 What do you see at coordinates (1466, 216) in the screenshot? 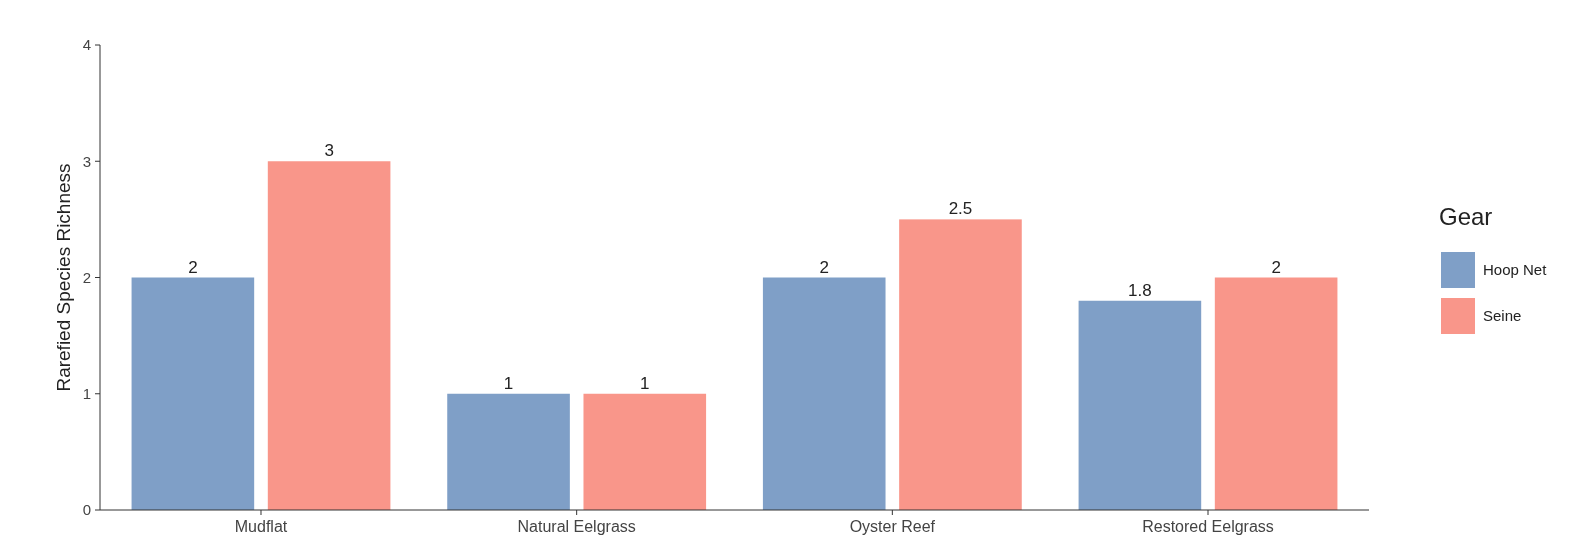
I see `legend-title: Gear` at bounding box center [1466, 216].